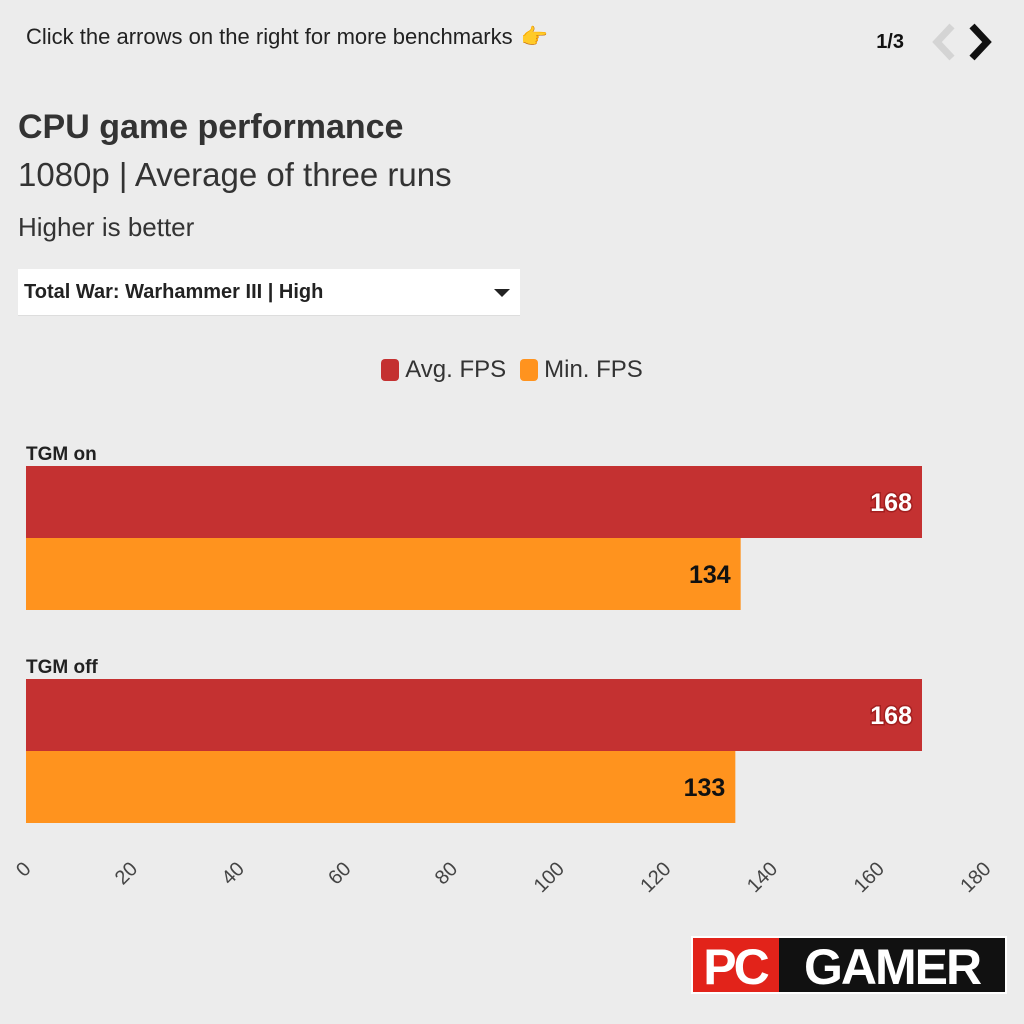 The width and height of the screenshot is (1024, 1024). What do you see at coordinates (211, 127) in the screenshot?
I see `chart-title: CPU game performance` at bounding box center [211, 127].